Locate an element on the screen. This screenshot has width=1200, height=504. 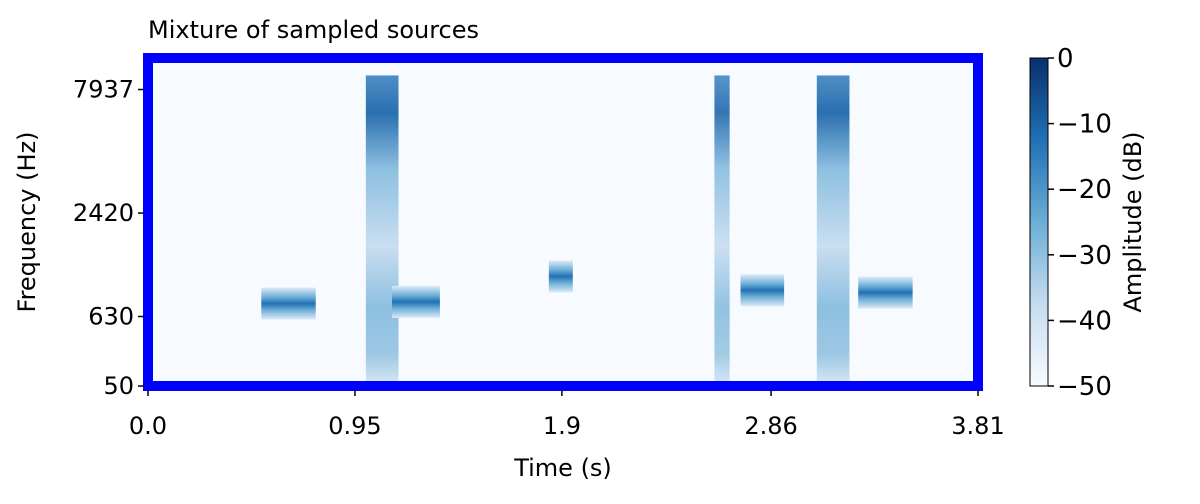
colorbar-tick-label: −50 is located at coordinates (1084, 387).